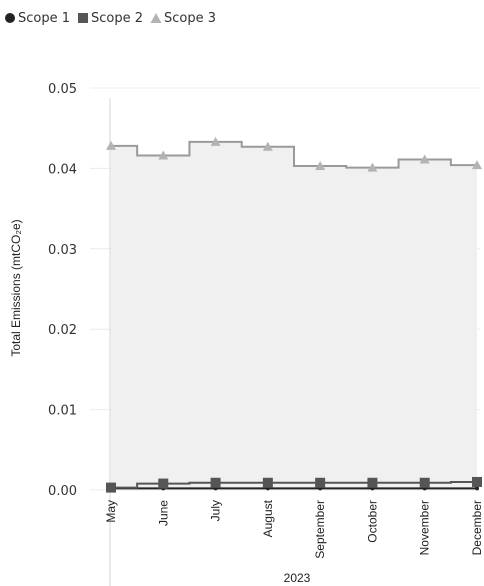  I want to click on y-tick-label: 0.02, so click(62, 330).